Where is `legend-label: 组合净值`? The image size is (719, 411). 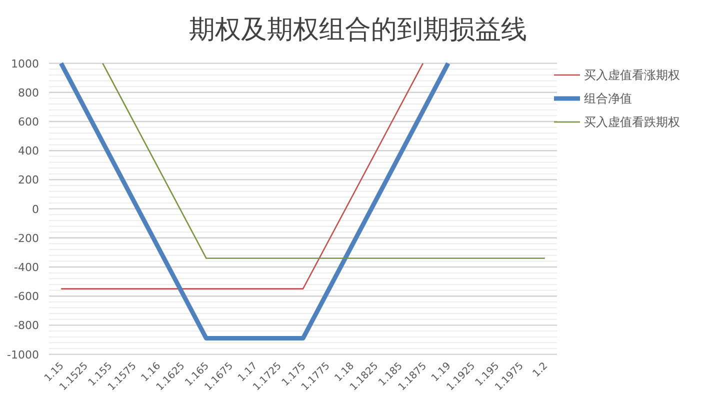 legend-label: 组合净值 is located at coordinates (608, 99).